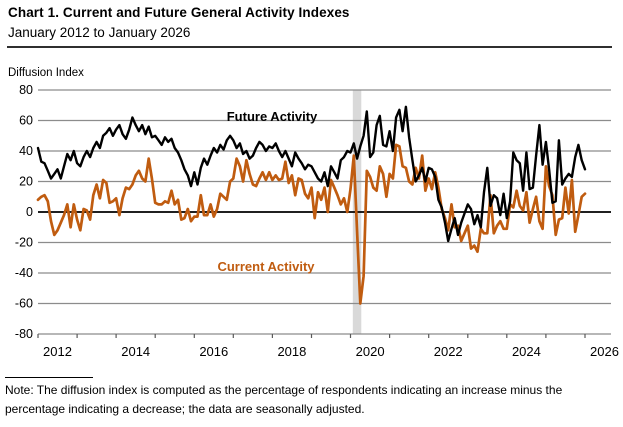 This screenshot has height=427, width=623. Describe the element at coordinates (26, 121) in the screenshot. I see `y-tick-label-60: 60` at that location.